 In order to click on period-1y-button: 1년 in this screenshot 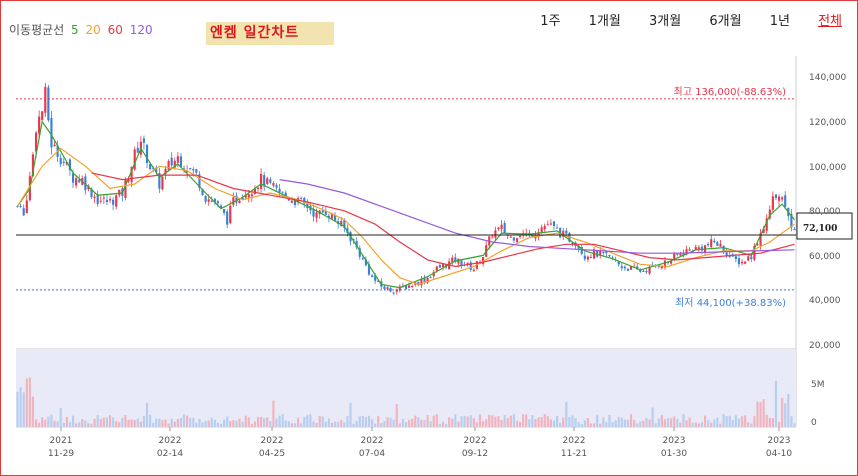, I will do `click(779, 21)`.